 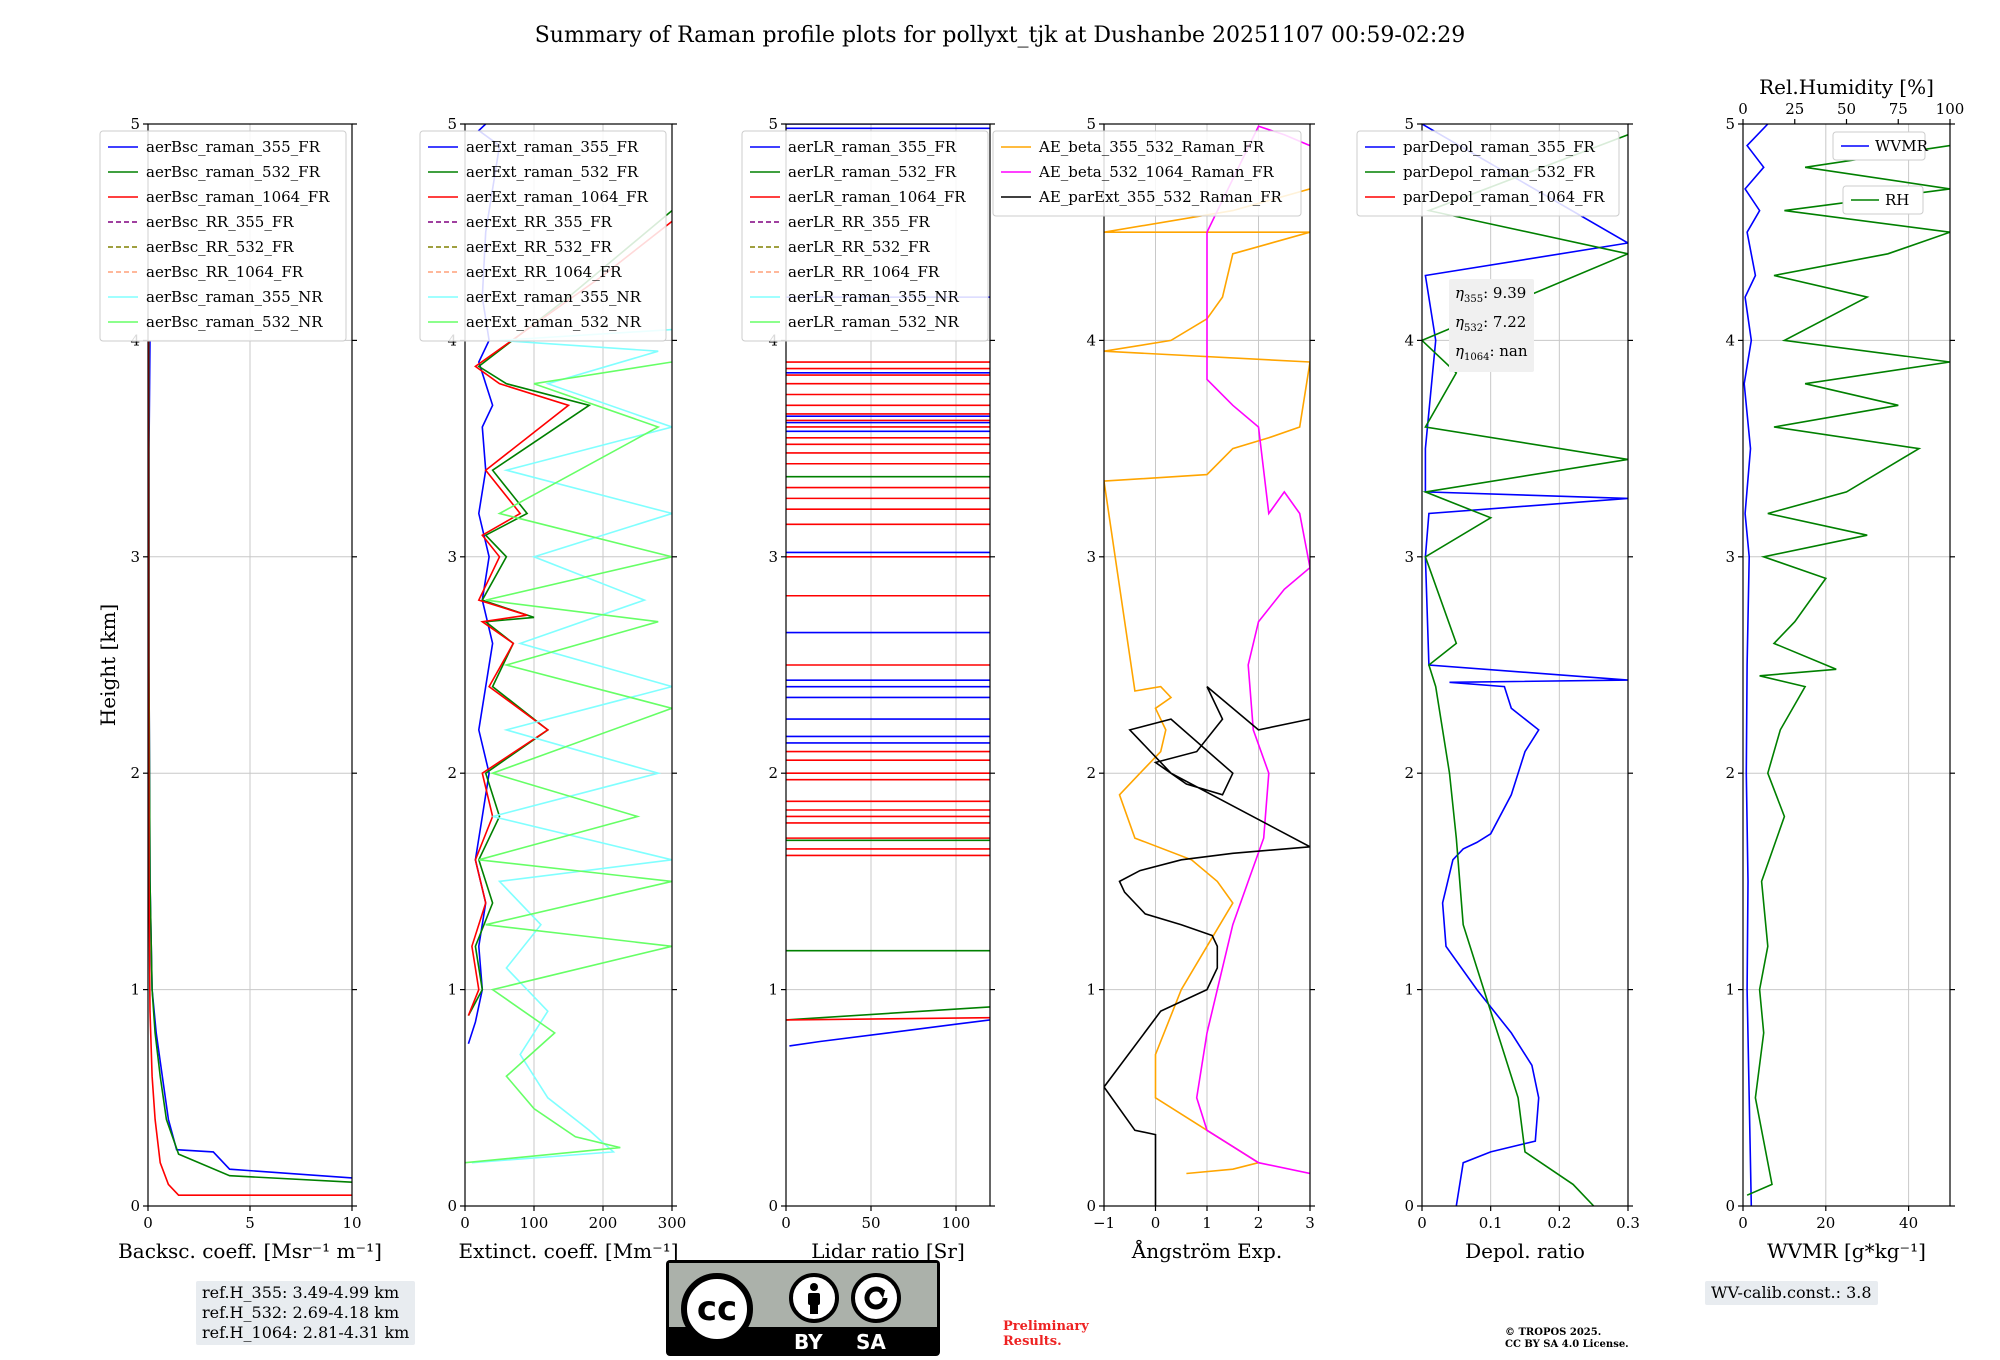 What do you see at coordinates (1504, 197) in the screenshot?
I see `legend-label: parDepol_raman_1064_FR` at bounding box center [1504, 197].